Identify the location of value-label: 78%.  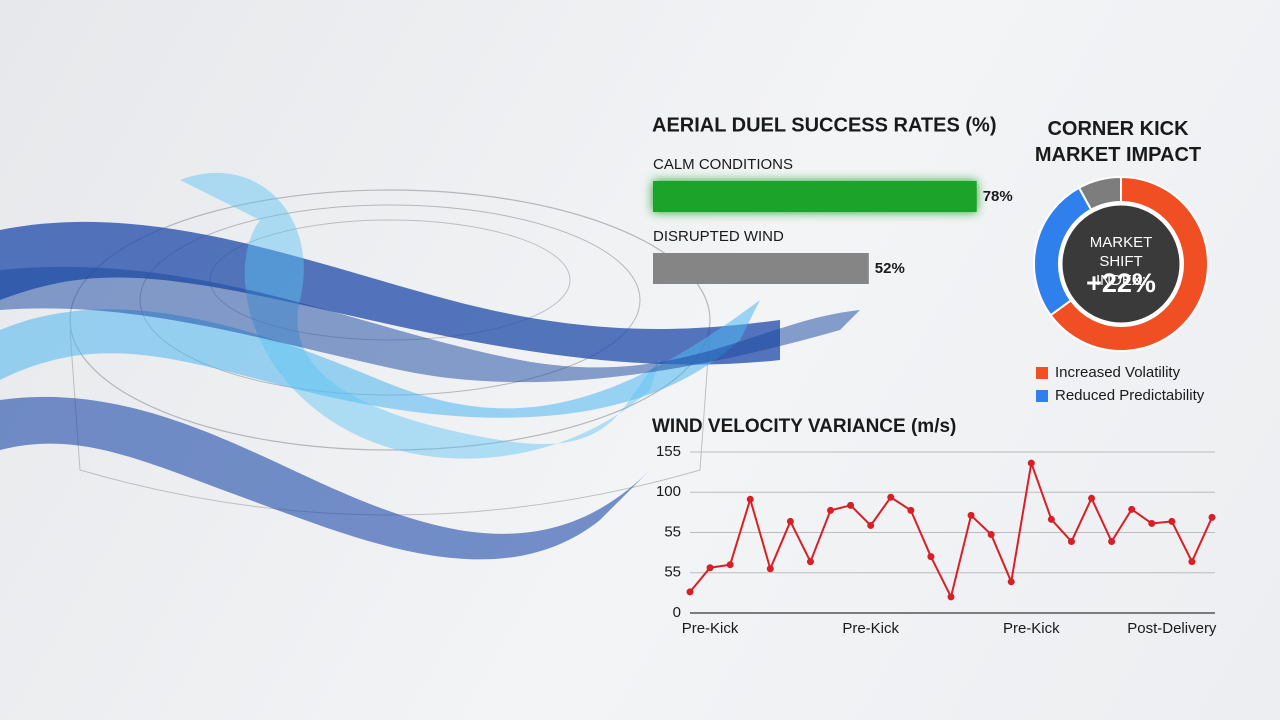
(998, 196).